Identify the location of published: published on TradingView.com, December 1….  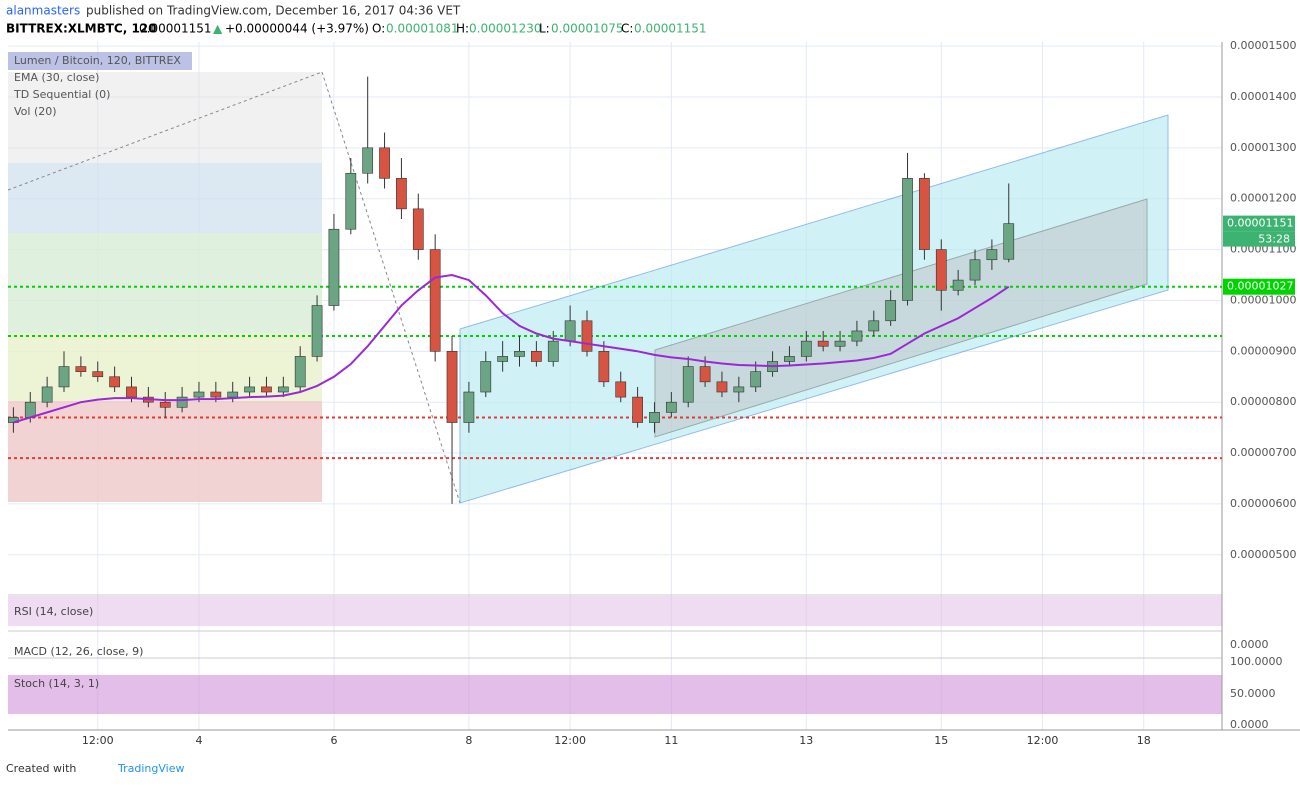
(273, 11).